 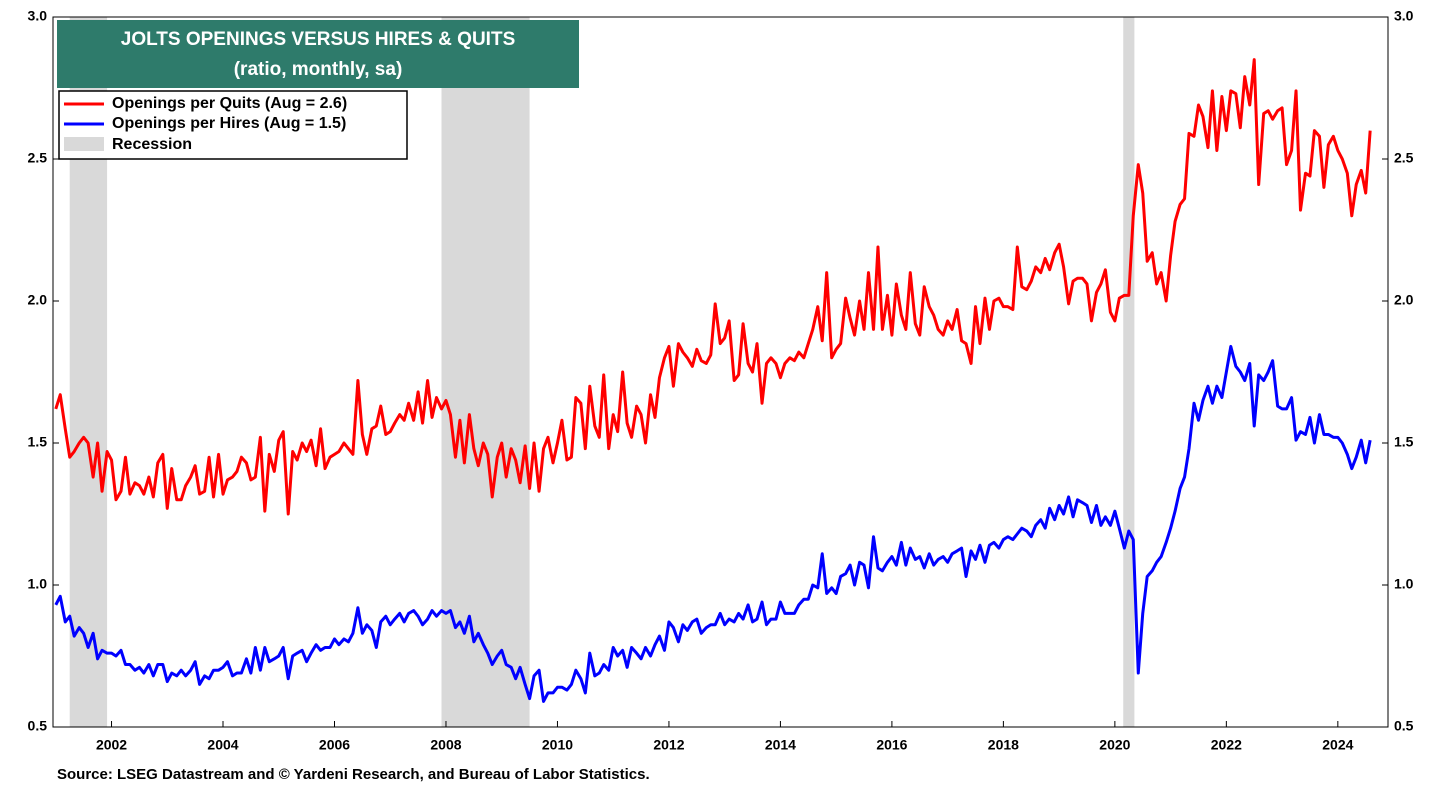 What do you see at coordinates (1404, 158) in the screenshot?
I see `y2-tick-label: 2.5` at bounding box center [1404, 158].